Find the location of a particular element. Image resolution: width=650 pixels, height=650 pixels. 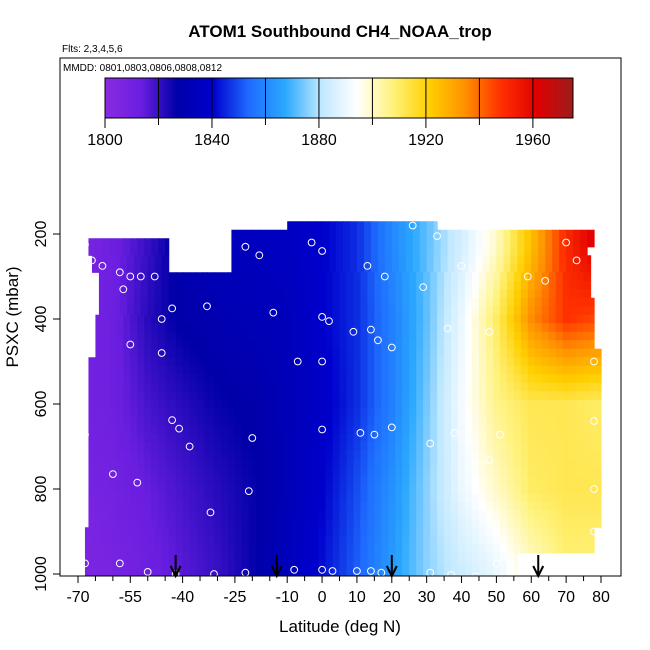

colorbar-tick-label: 1840 is located at coordinates (212, 140).